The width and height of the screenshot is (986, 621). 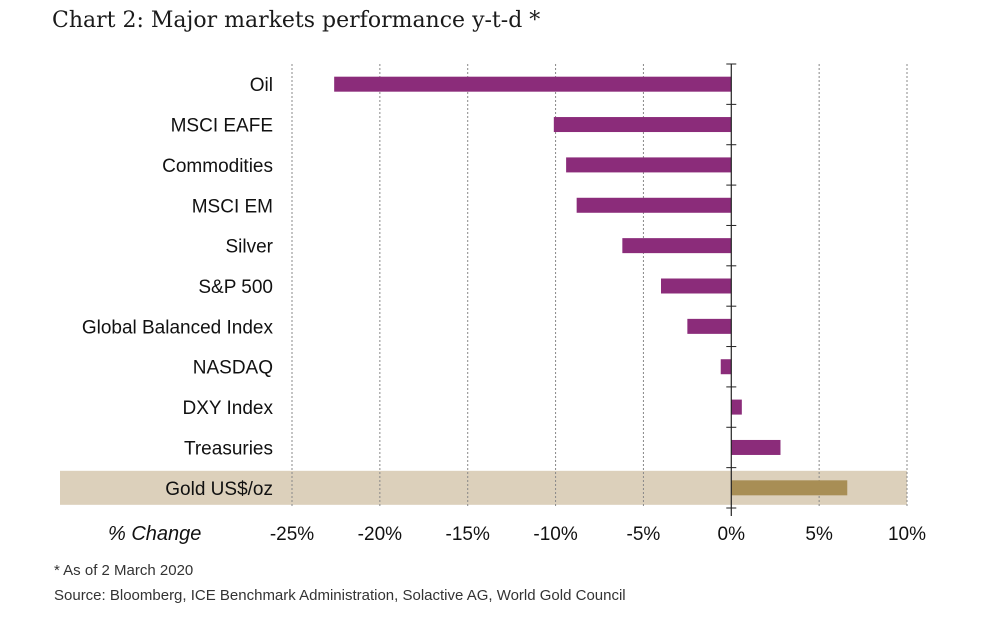 I want to click on x-tick-label: 0%, so click(x=732, y=534).